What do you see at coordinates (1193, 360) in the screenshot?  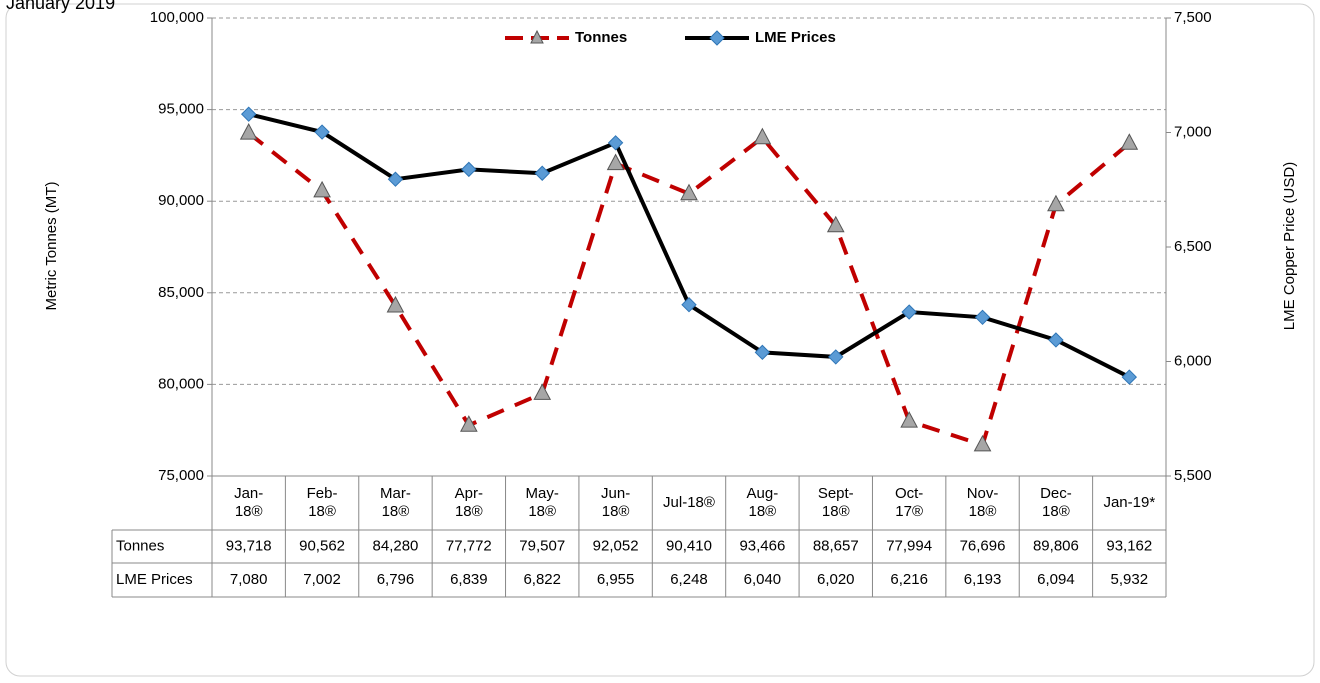 I see `y2-tick-label: 6,000` at bounding box center [1193, 360].